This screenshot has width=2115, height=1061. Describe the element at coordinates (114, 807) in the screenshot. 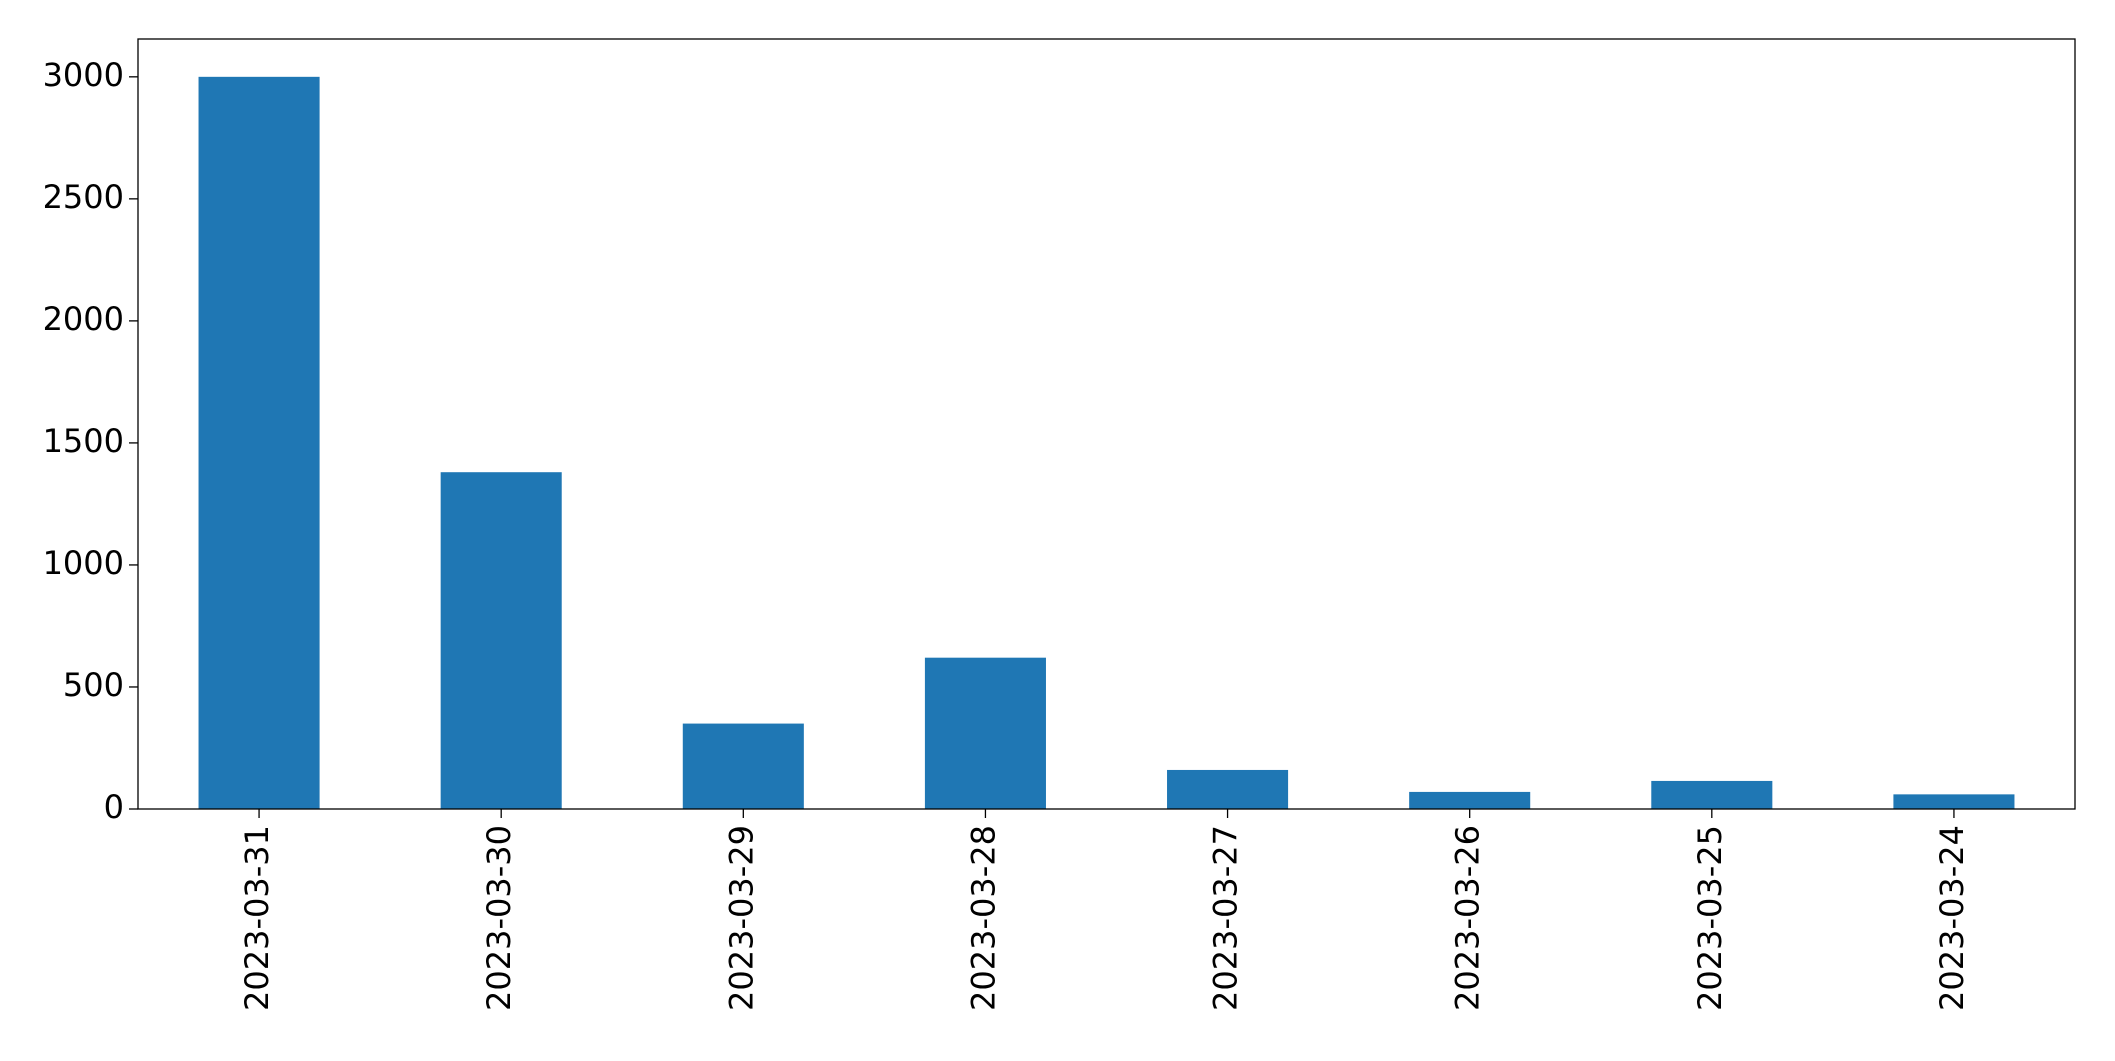

I see `y-tick-label: 0` at that location.